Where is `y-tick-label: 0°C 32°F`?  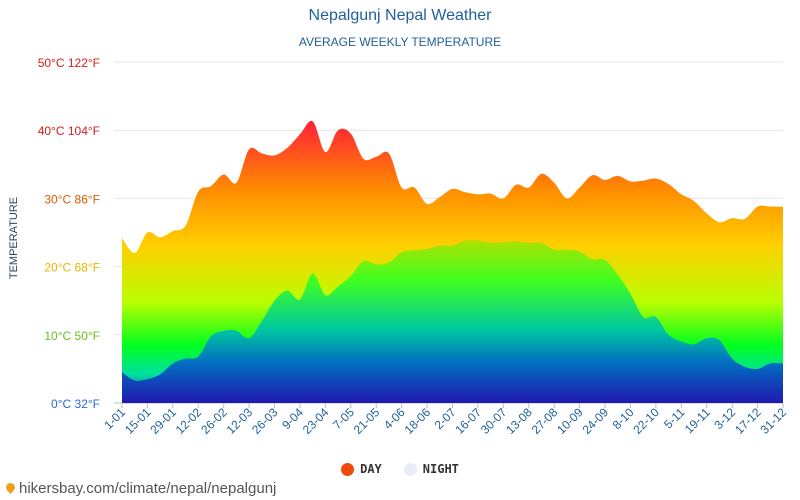
y-tick-label: 0°C 32°F is located at coordinates (75, 404).